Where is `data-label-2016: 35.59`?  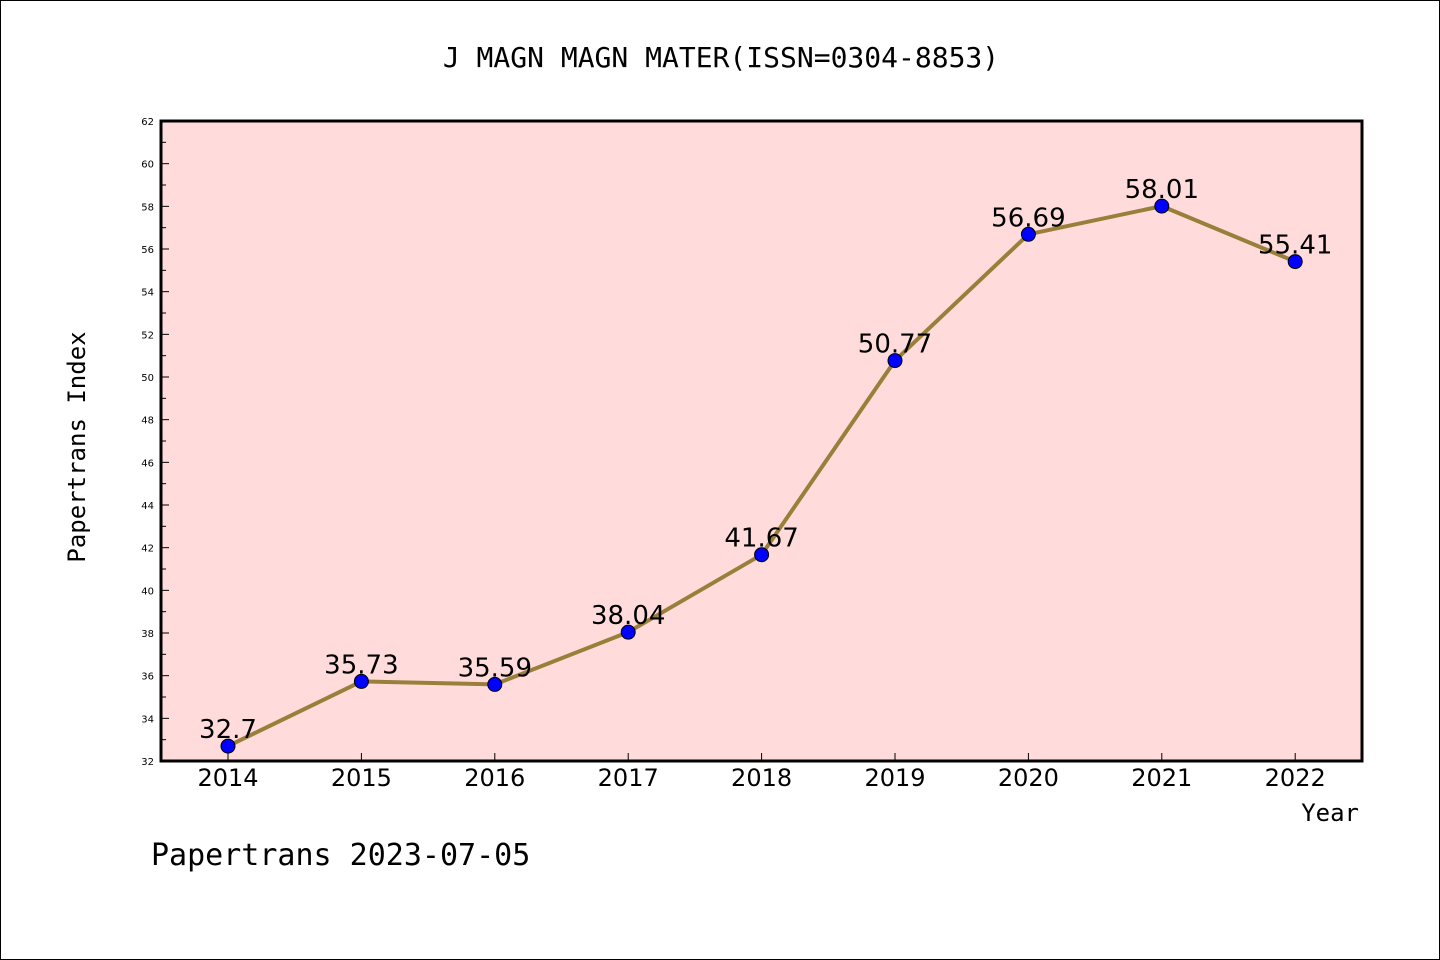 data-label-2016: 35.59 is located at coordinates (495, 668).